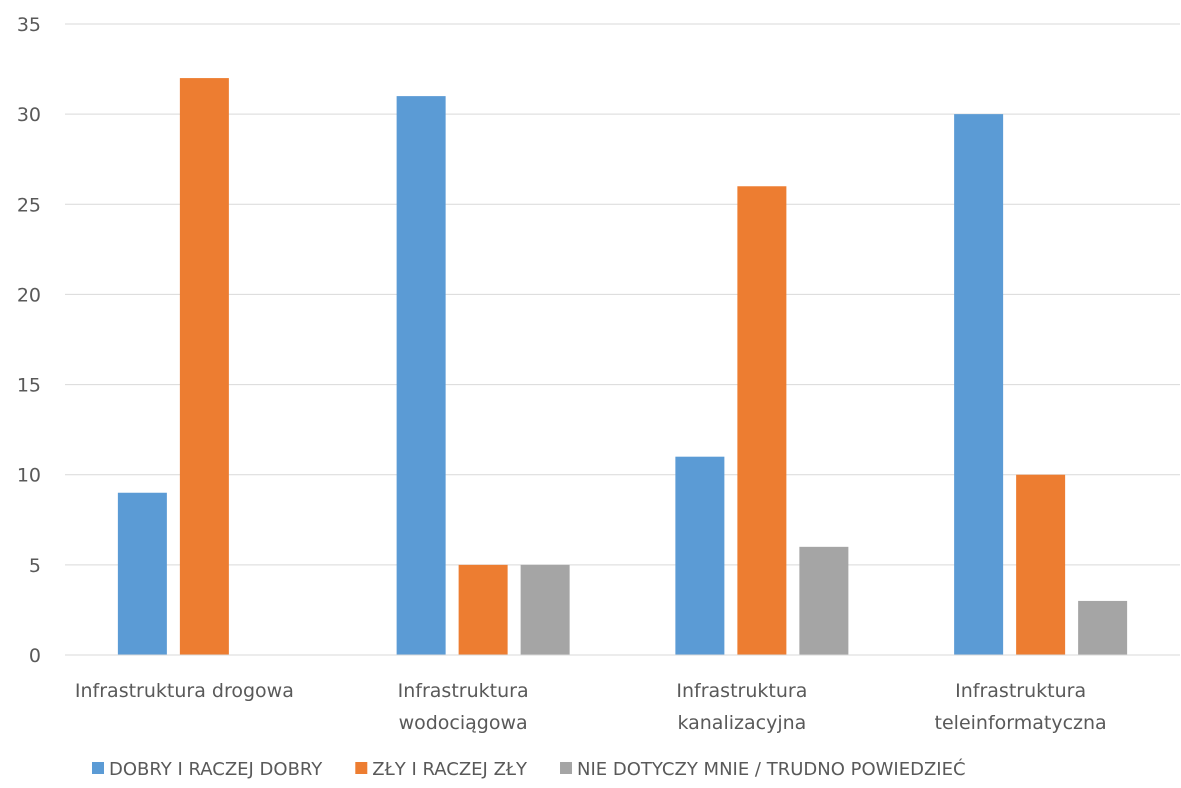  Describe the element at coordinates (29, 115) in the screenshot. I see `y-tick-label: 30` at that location.